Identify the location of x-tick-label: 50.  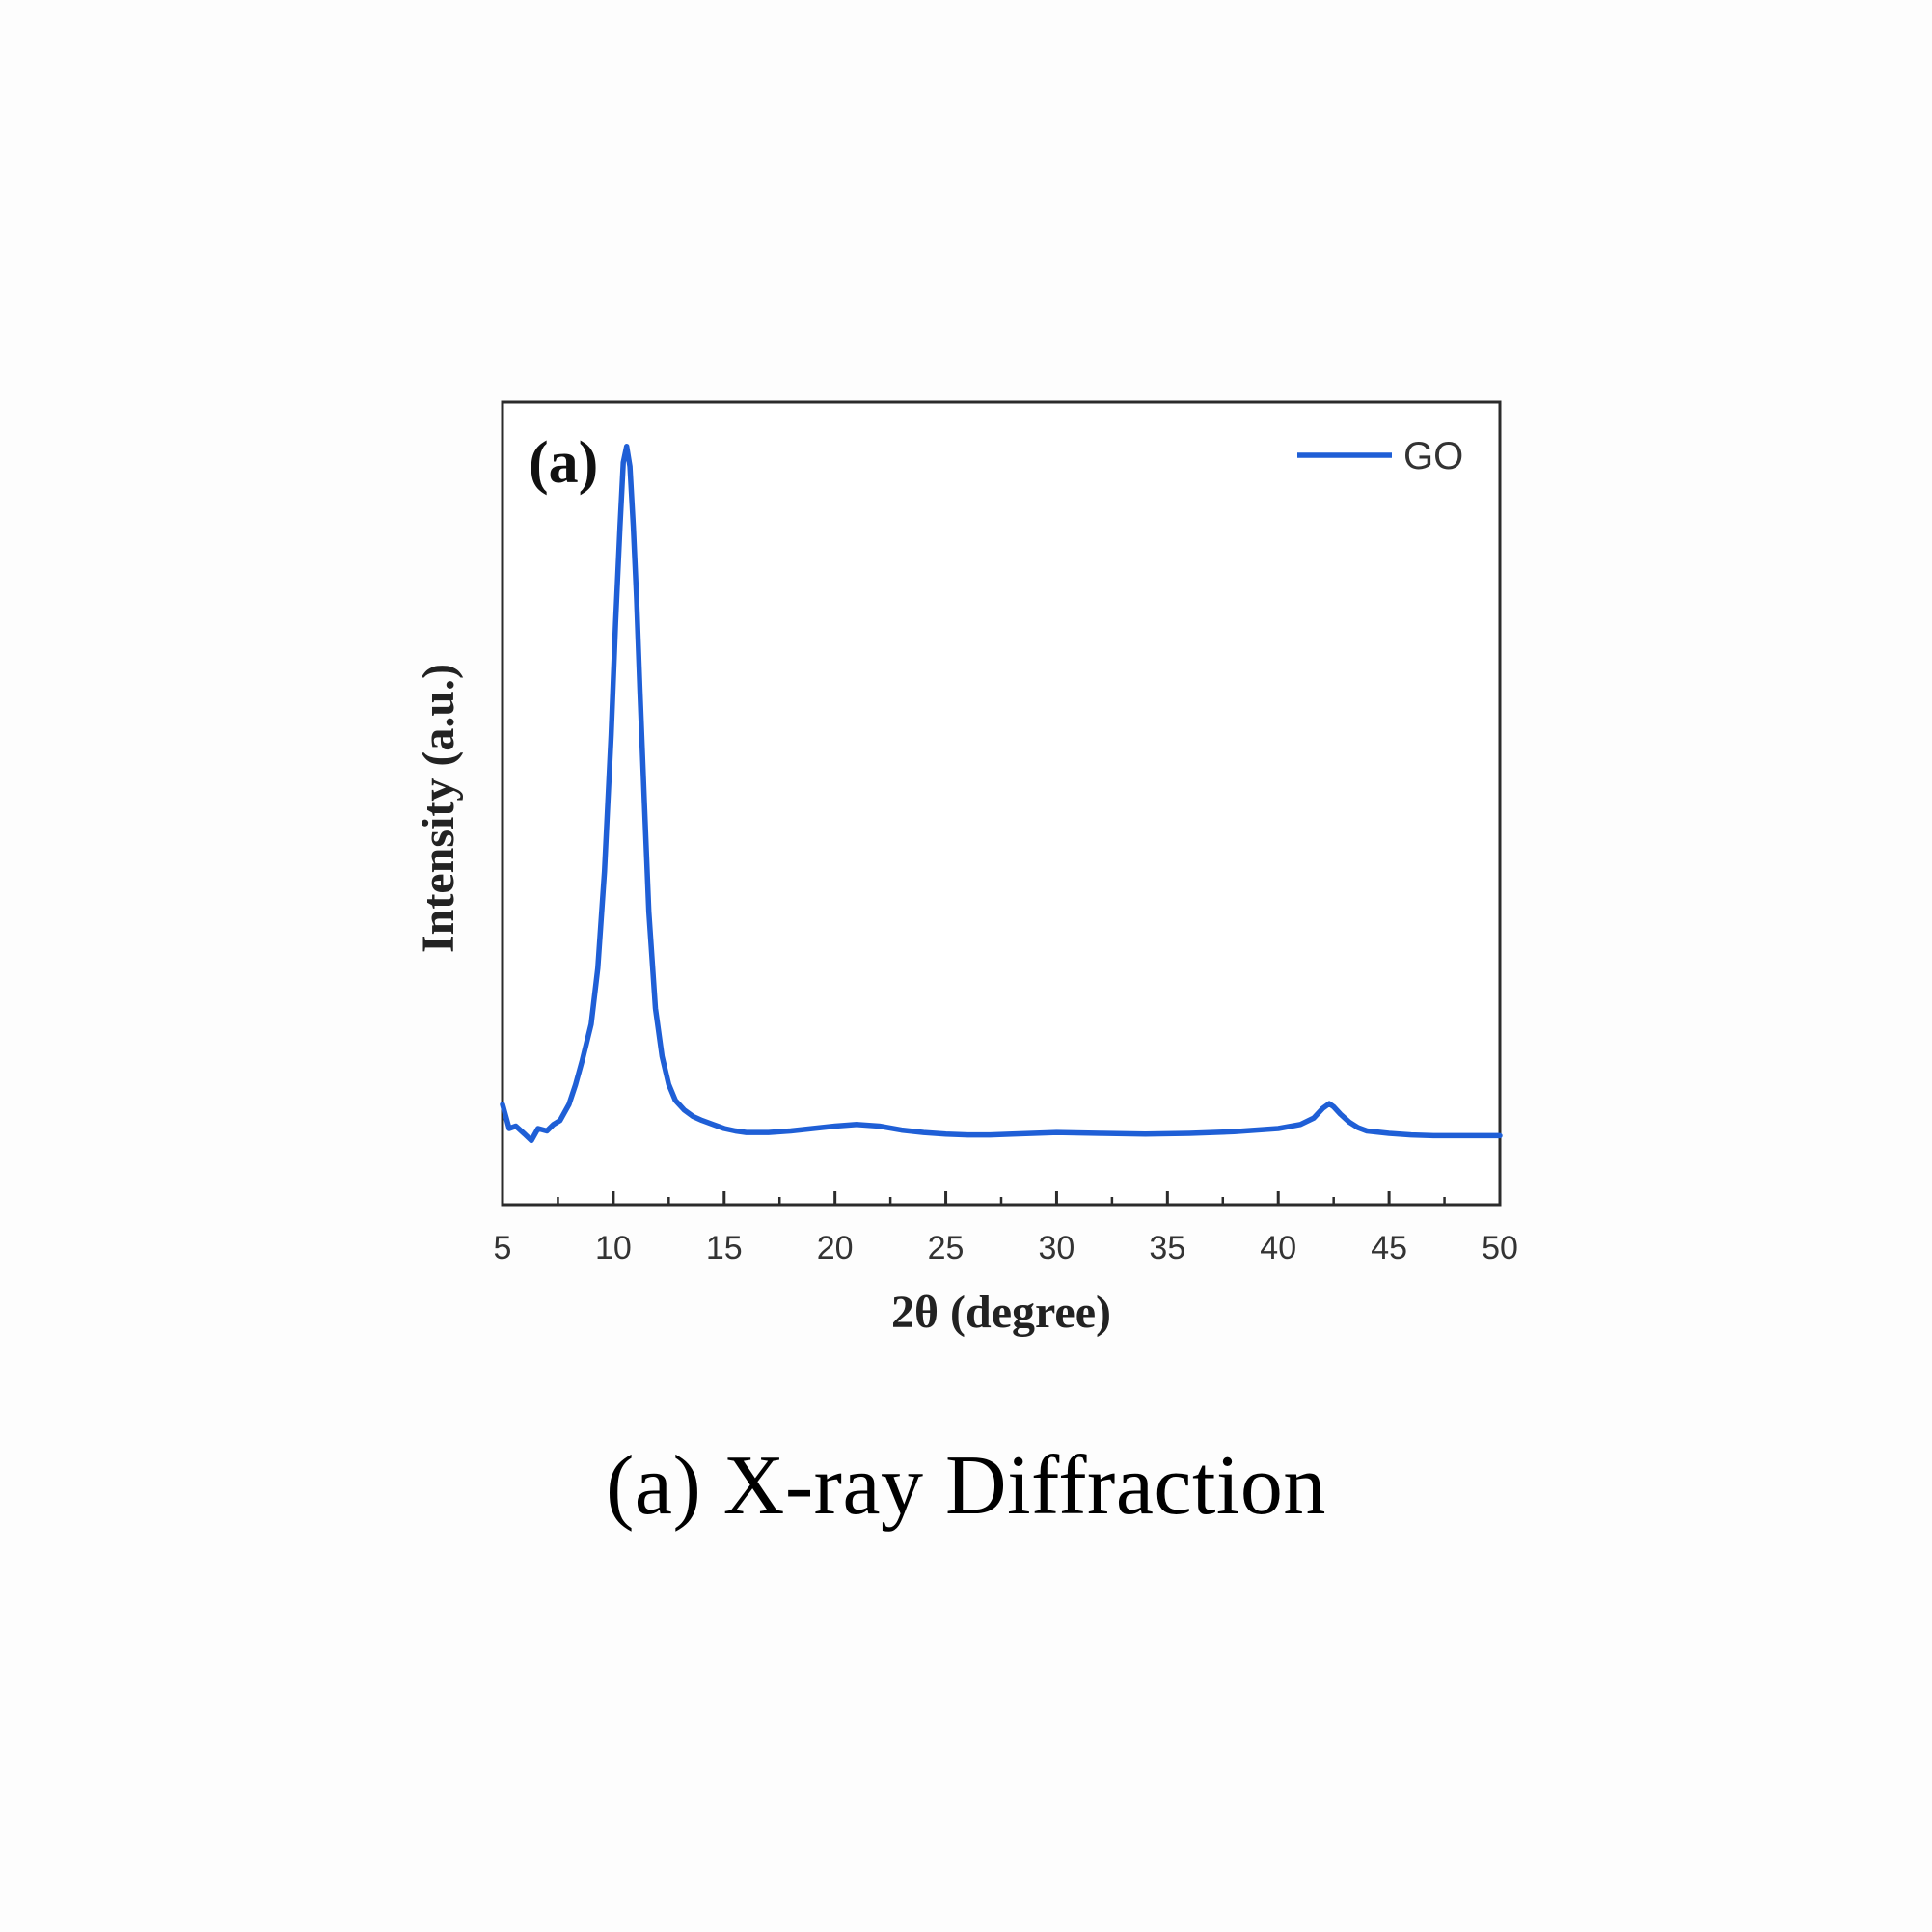
(1500, 1248).